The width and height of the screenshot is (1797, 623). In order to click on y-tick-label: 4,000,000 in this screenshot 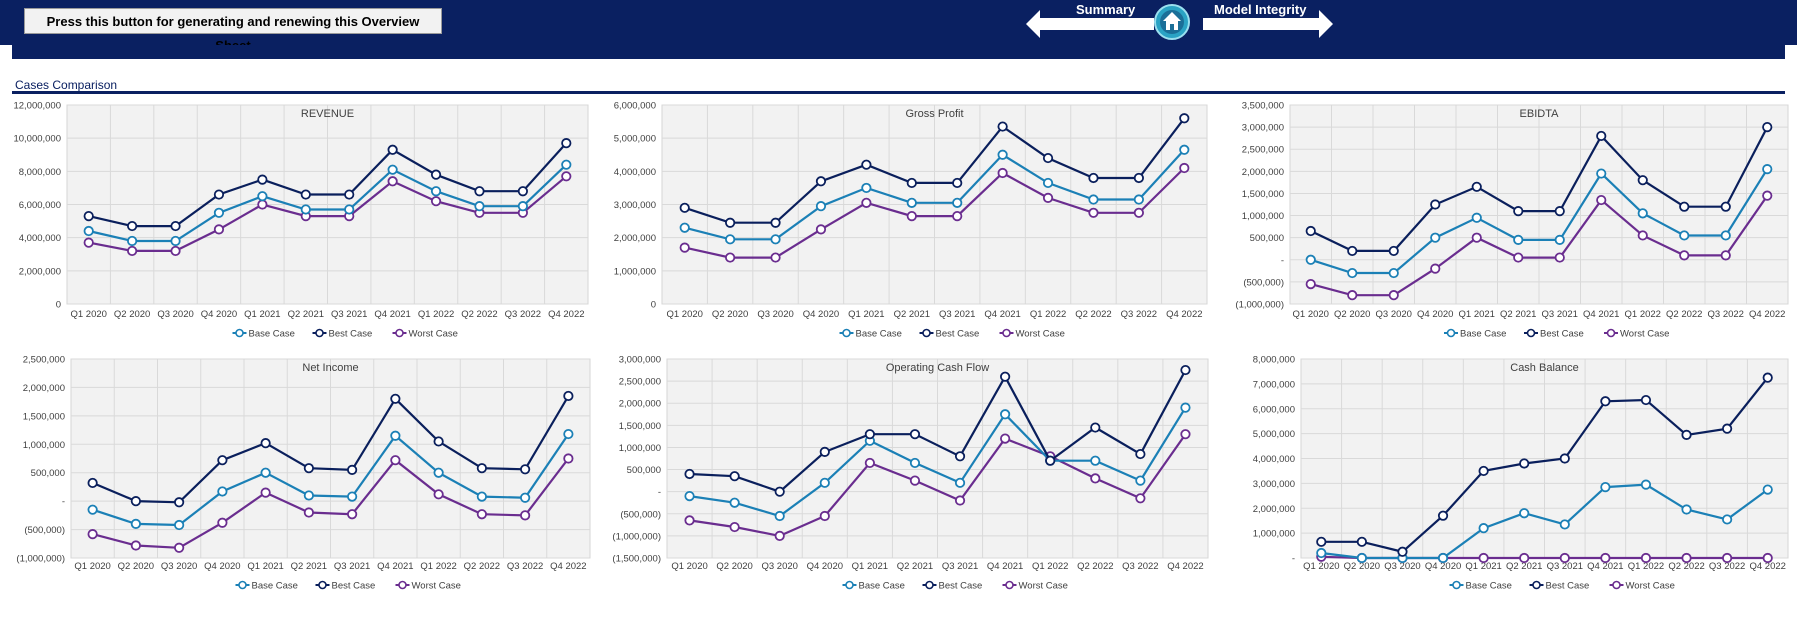, I will do `click(635, 172)`.